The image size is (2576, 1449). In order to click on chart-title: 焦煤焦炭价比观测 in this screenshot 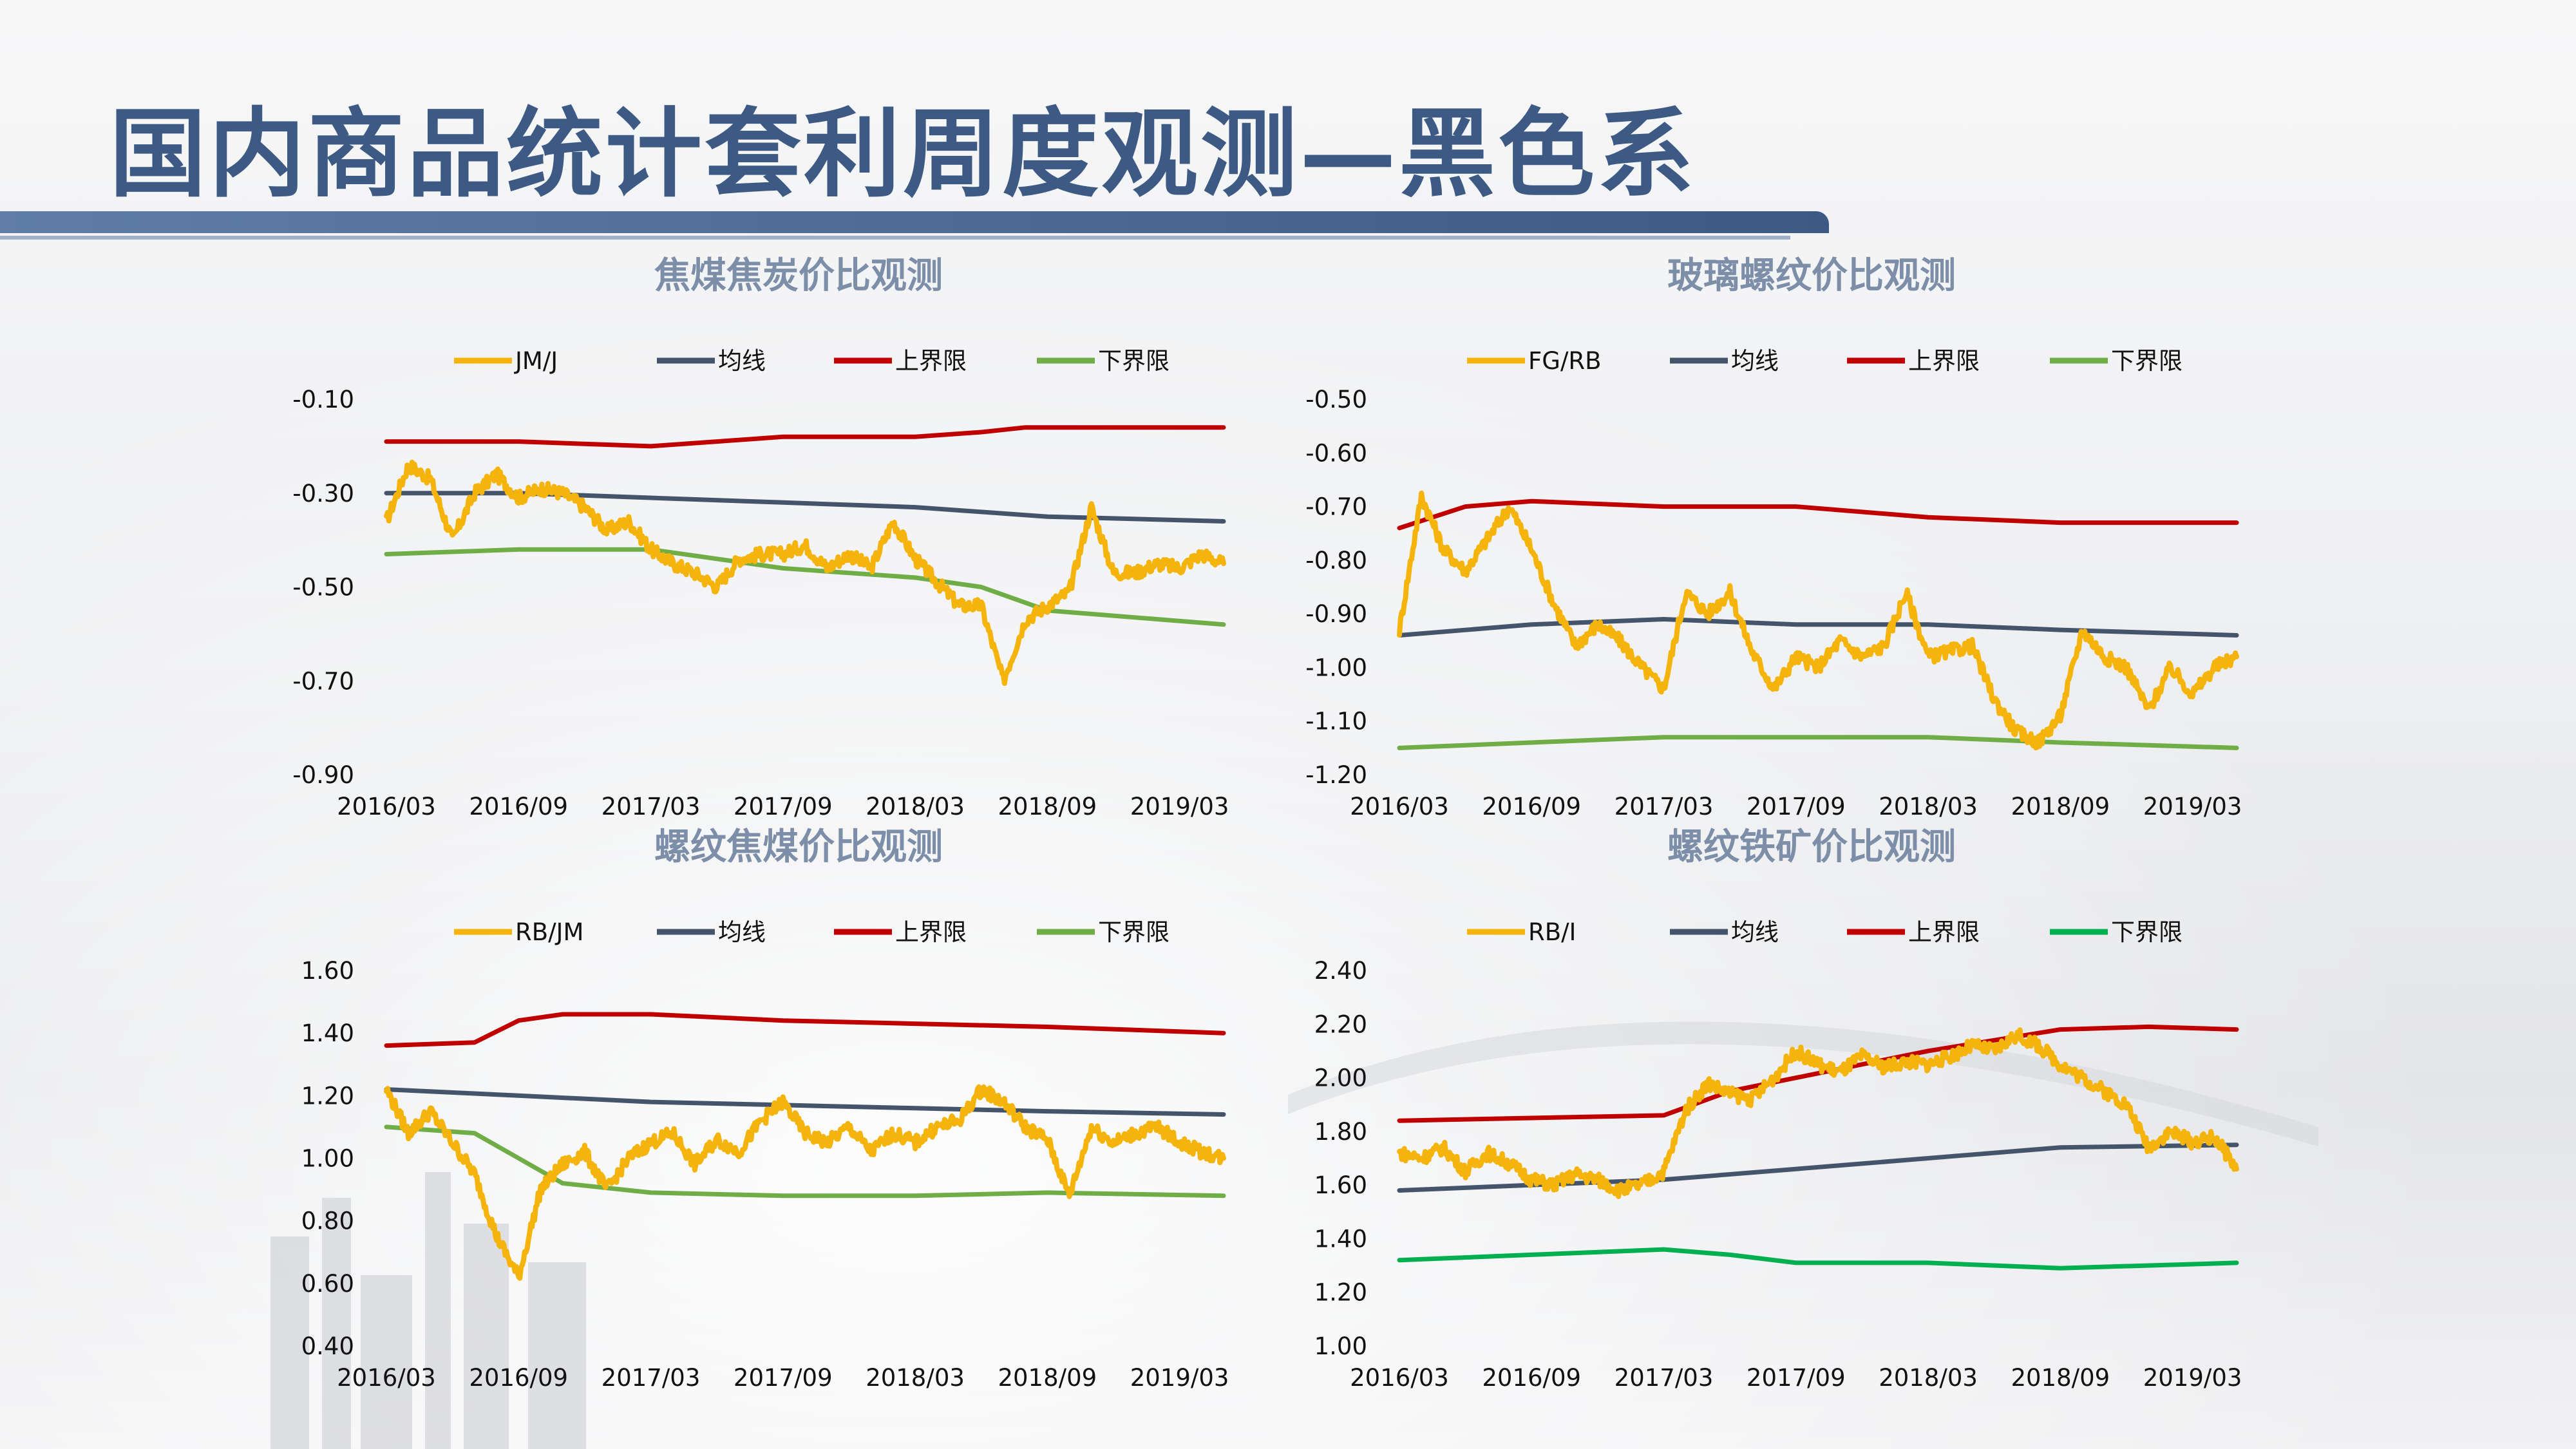, I will do `click(798, 276)`.